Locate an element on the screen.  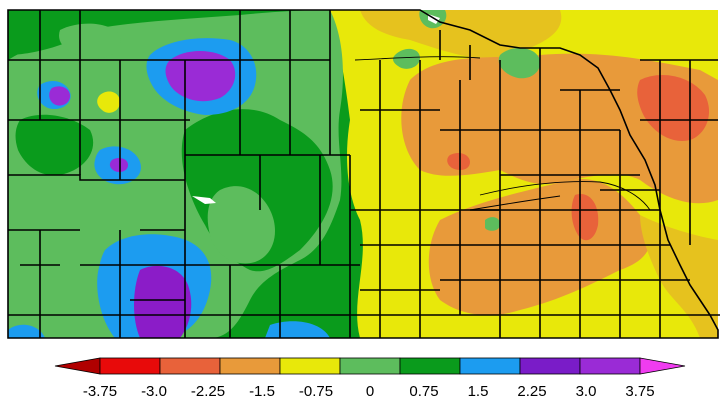
region-yellow-orange-north is located at coordinates (461, 35).